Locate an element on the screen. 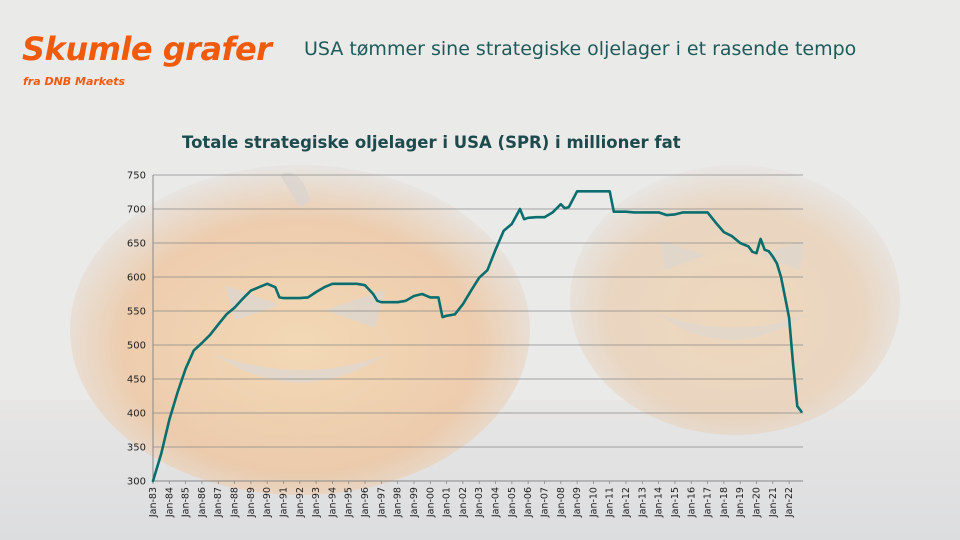  x-tick-label: Jan-88 is located at coordinates (235, 502).